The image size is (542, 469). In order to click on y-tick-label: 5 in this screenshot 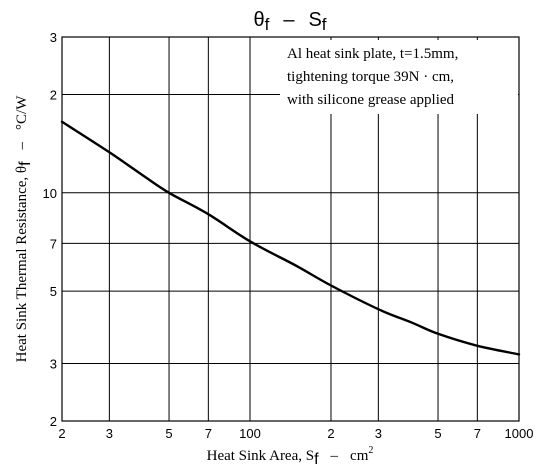, I will do `click(53, 291)`.